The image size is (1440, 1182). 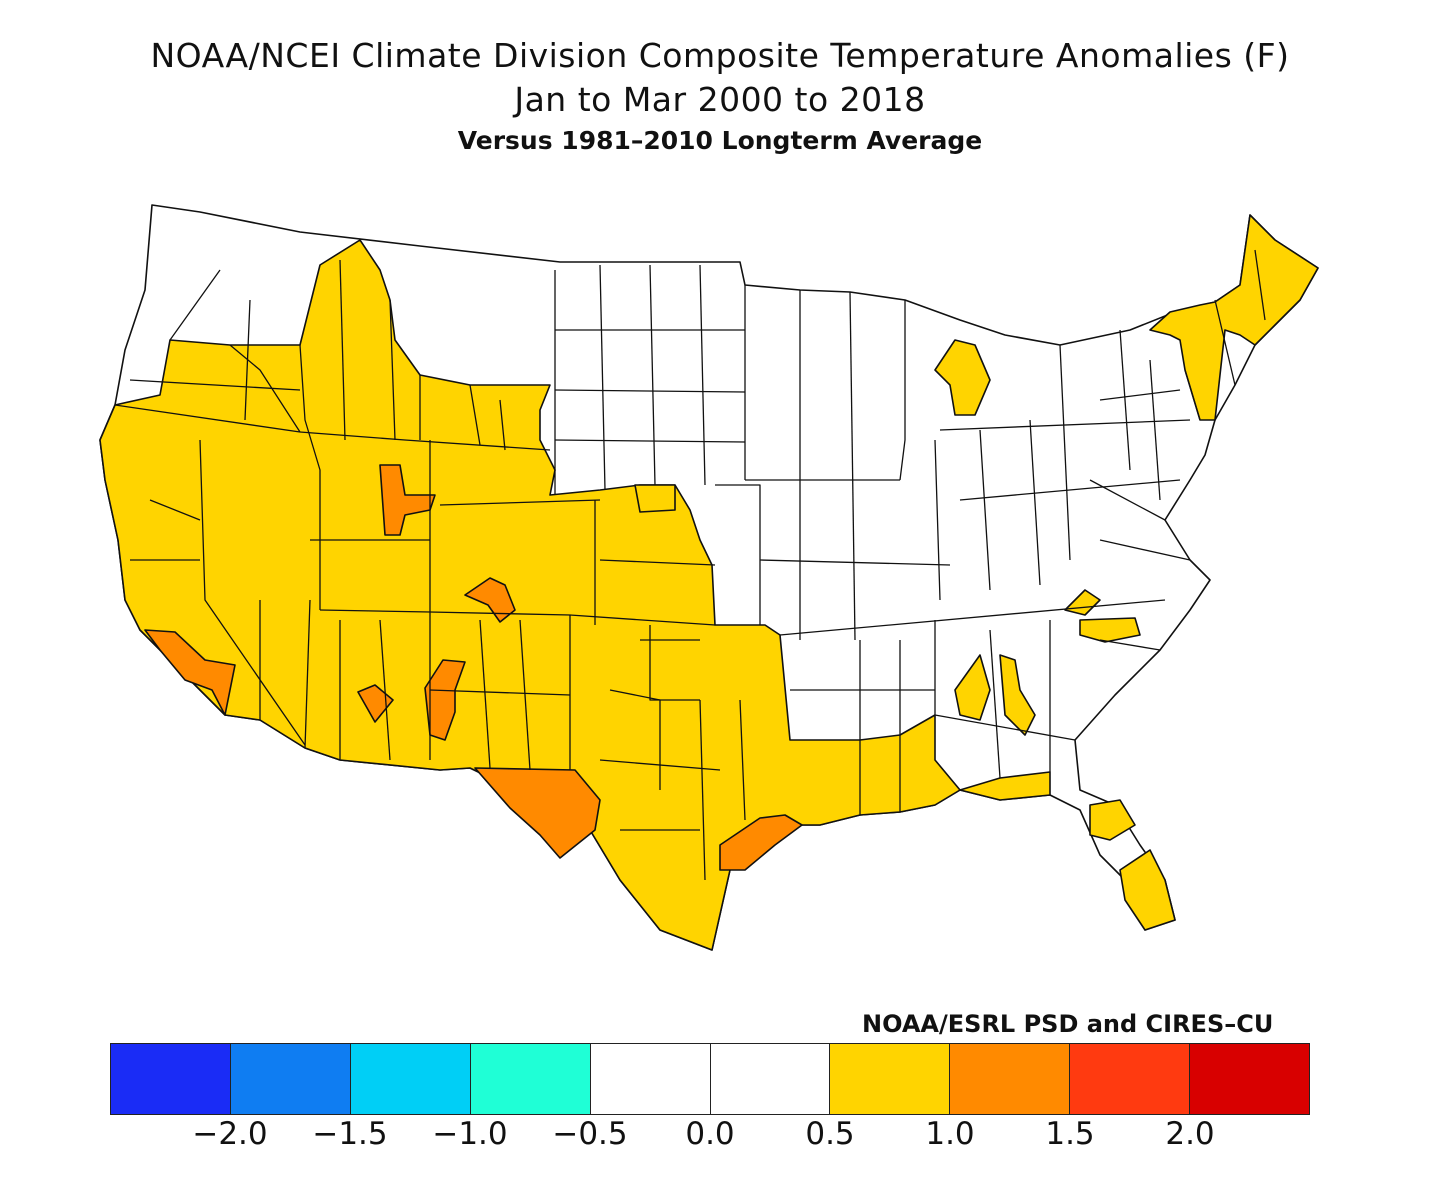 What do you see at coordinates (490, 600) in the screenshot?
I see `region-colorado` at bounding box center [490, 600].